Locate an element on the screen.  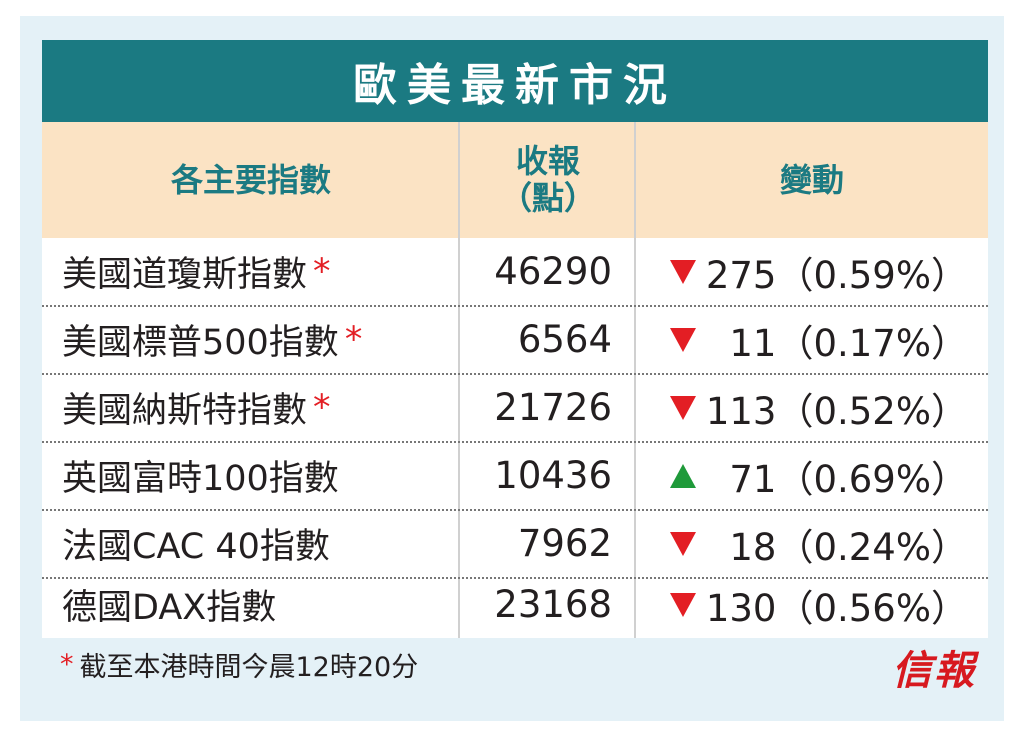
change-value: 113（0.52%） is located at coordinates (836, 411).